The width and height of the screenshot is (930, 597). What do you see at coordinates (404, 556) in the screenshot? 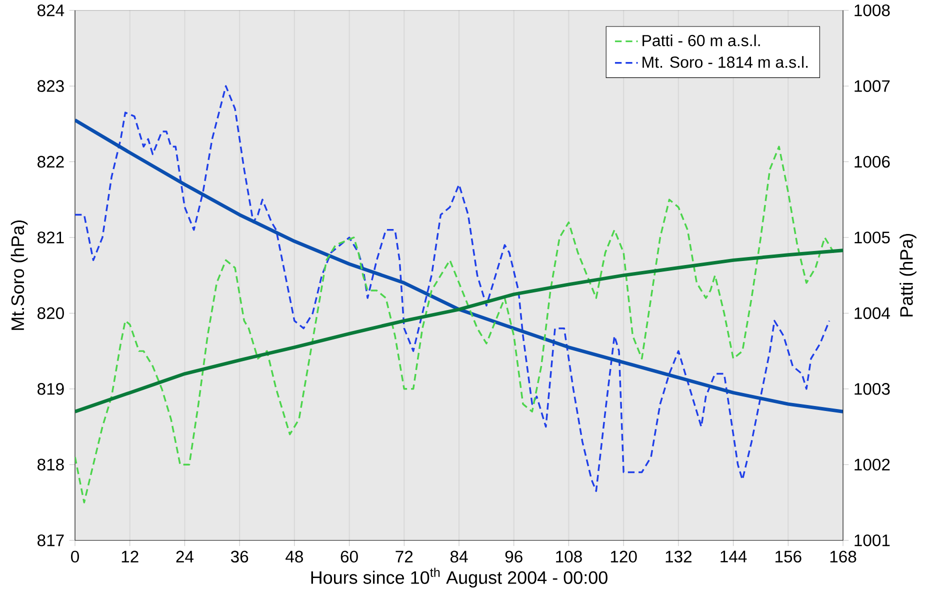
I see `x-tick-label: 72` at bounding box center [404, 556].